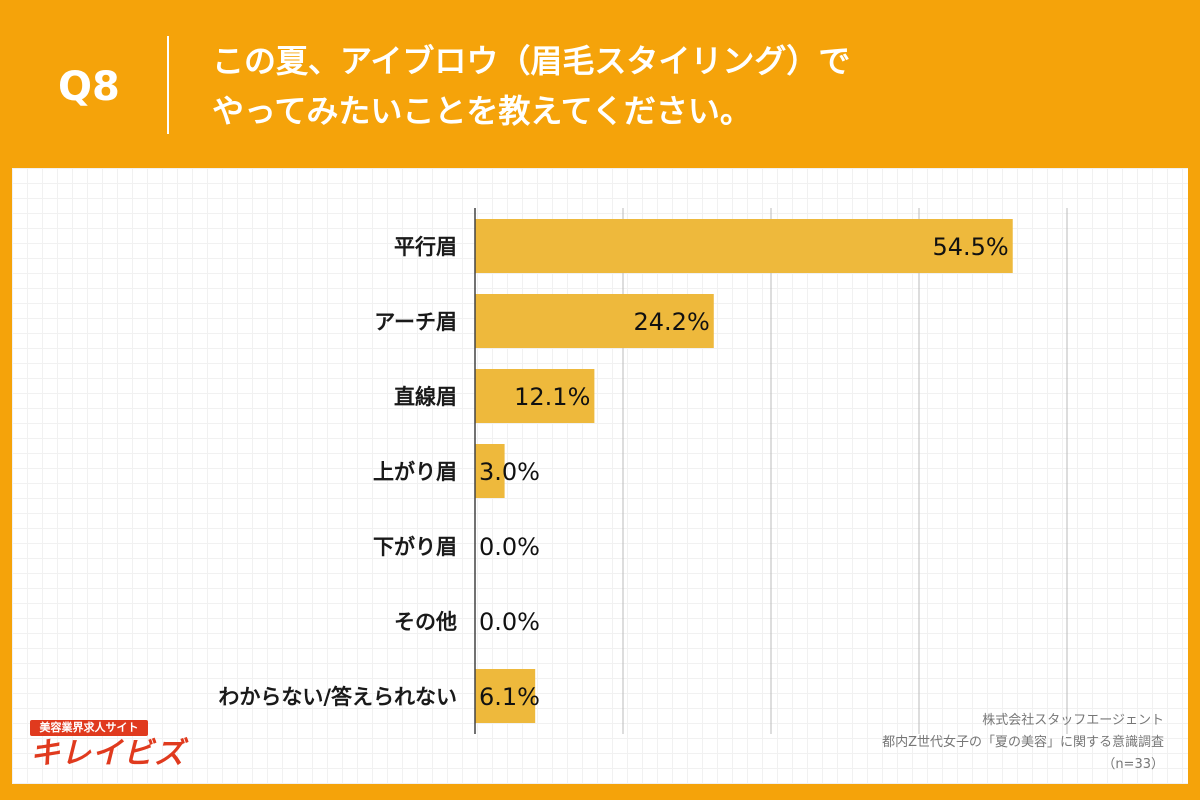  I want to click on category-label-6: その他, so click(425, 622).